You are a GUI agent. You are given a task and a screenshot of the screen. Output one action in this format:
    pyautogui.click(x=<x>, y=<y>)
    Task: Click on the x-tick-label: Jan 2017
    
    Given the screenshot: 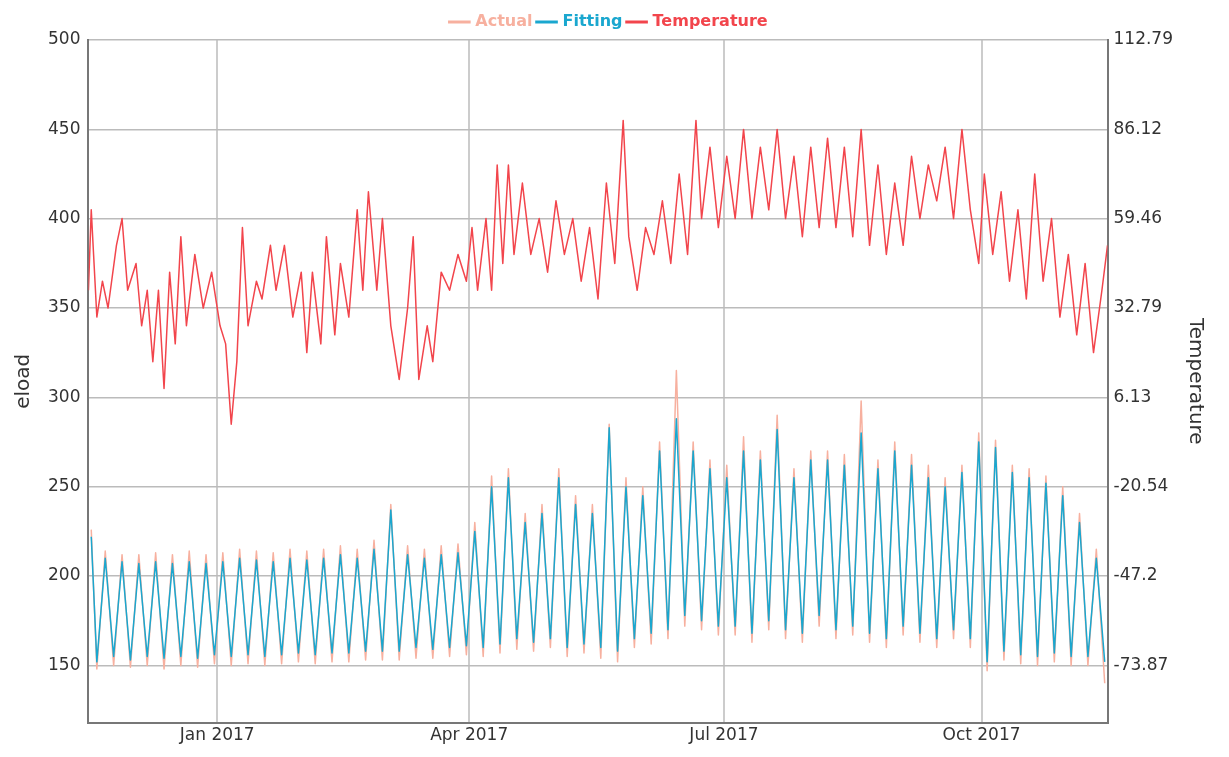 What is the action you would take?
    pyautogui.click(x=216, y=734)
    